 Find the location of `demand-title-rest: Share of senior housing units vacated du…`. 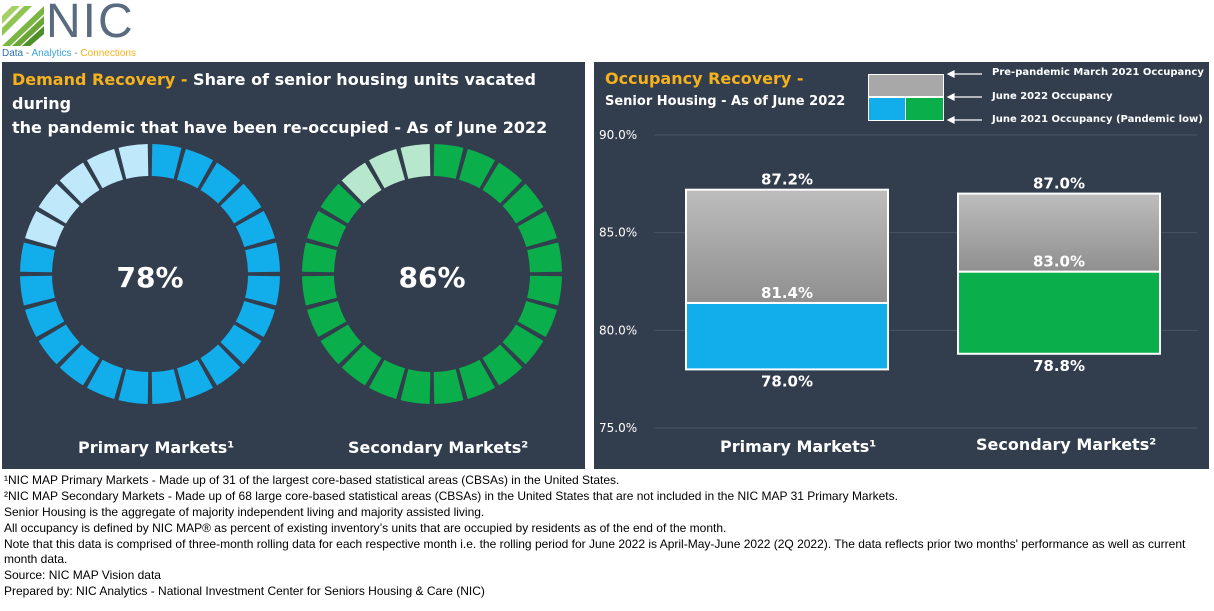

demand-title-rest: Share of senior housing units vacated du… is located at coordinates (274, 91).